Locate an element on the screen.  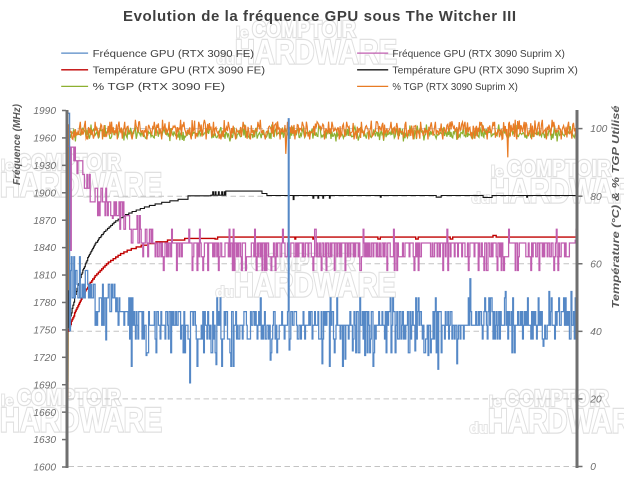
svg-text: 1780 is located at coordinates (44, 303).